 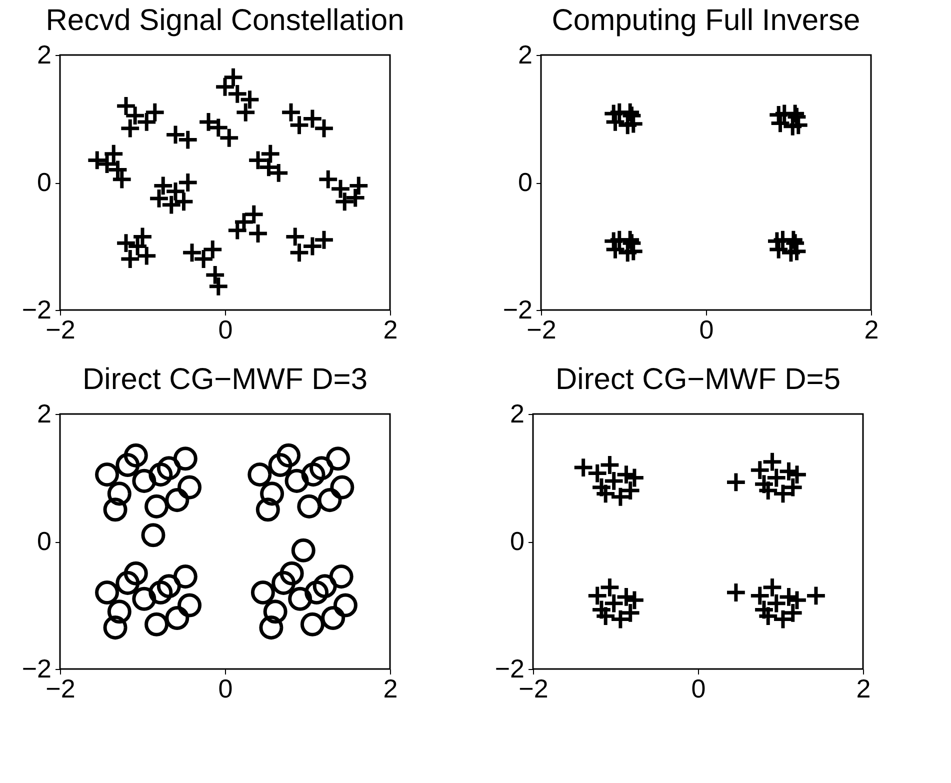 I want to click on chart-title: Recvd Signal Constellation, so click(x=225, y=20).